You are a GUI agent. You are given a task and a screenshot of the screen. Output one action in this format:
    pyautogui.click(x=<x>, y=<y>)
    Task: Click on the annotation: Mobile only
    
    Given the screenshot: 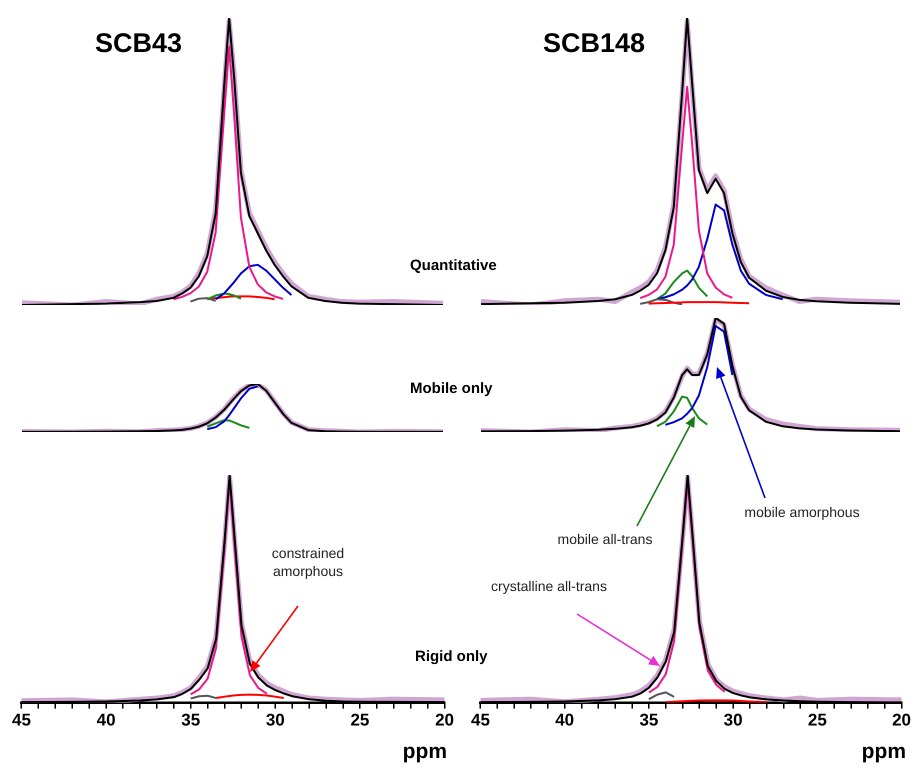 What is the action you would take?
    pyautogui.click(x=451, y=388)
    